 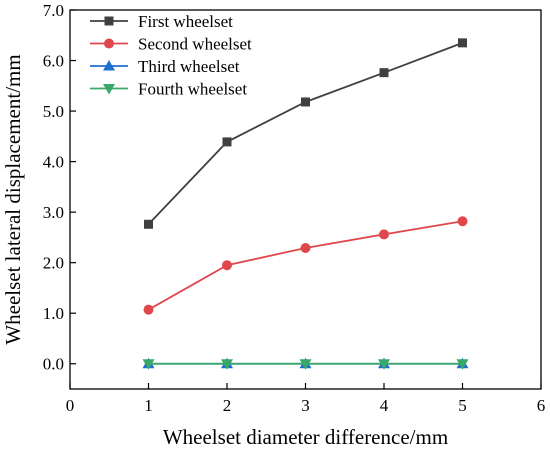 I want to click on legend-item-second-wheelset: Second wheelset, so click(x=171, y=44).